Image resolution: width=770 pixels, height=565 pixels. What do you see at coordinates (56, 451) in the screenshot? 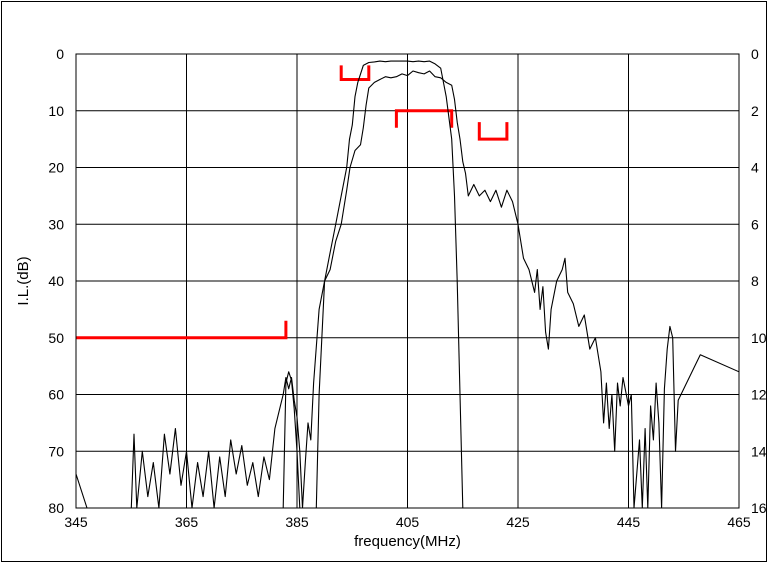
I see `y-left-tick-label: 70` at bounding box center [56, 451].